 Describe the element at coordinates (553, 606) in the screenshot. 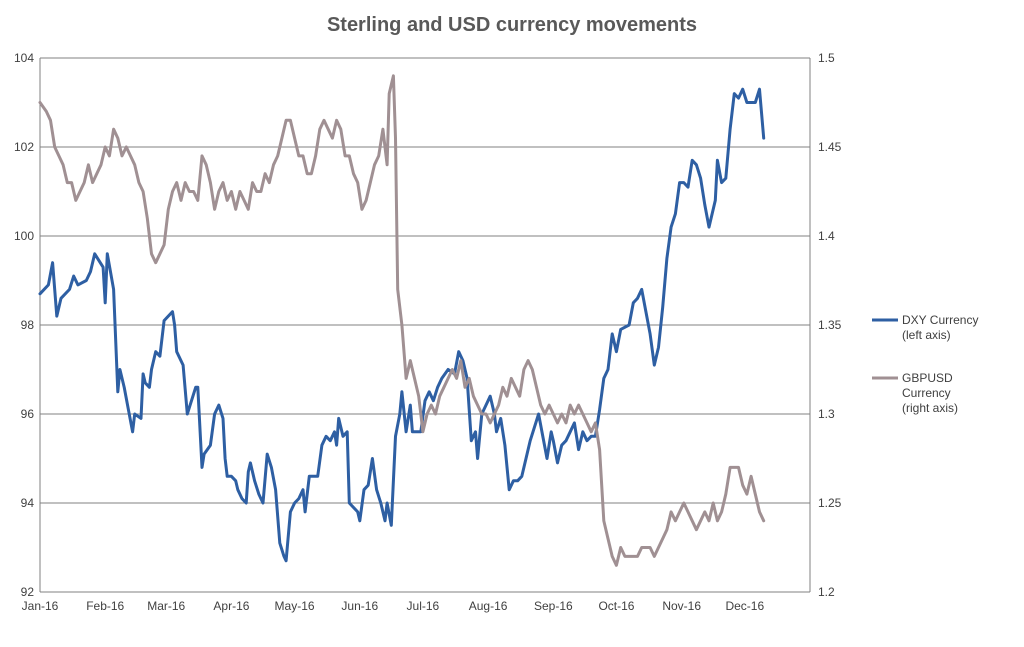

I see `x-tick-label: Sep-16` at that location.